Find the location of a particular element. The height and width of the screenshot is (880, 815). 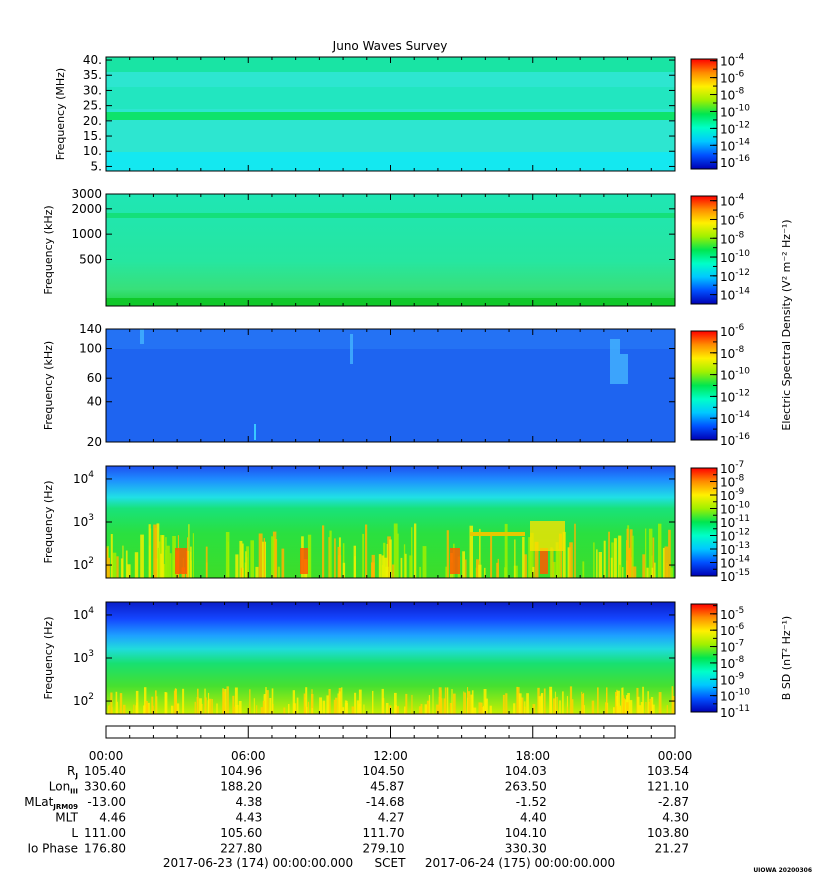

colorbar-tick-label: 10⁻¹¹ is located at coordinates (735, 712).